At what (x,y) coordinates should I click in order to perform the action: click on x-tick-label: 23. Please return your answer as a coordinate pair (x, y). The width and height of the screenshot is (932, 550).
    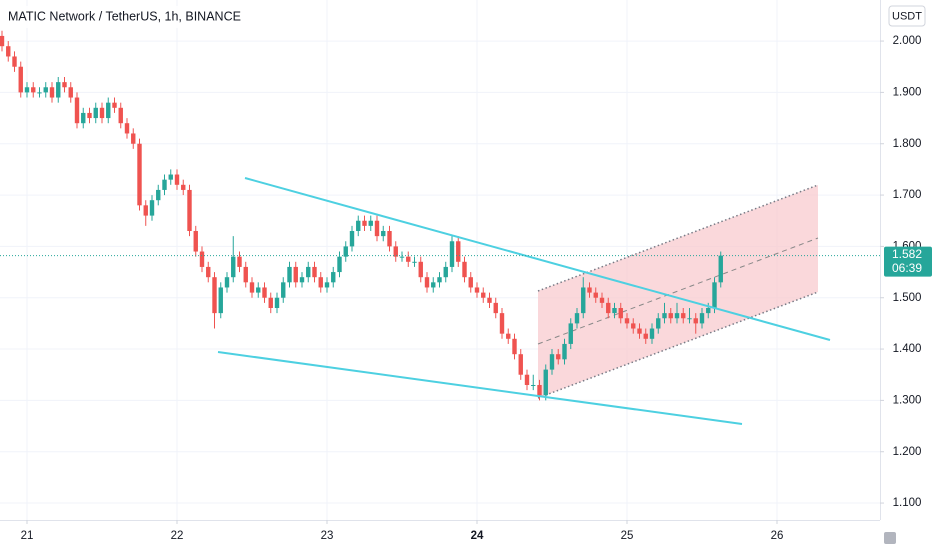
    Looking at the image, I should click on (327, 536).